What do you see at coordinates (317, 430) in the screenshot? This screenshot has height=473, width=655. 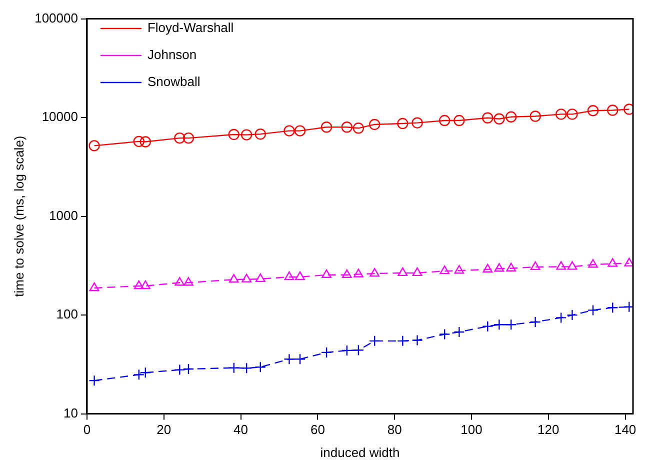 I see `x-tick-label: 60` at bounding box center [317, 430].